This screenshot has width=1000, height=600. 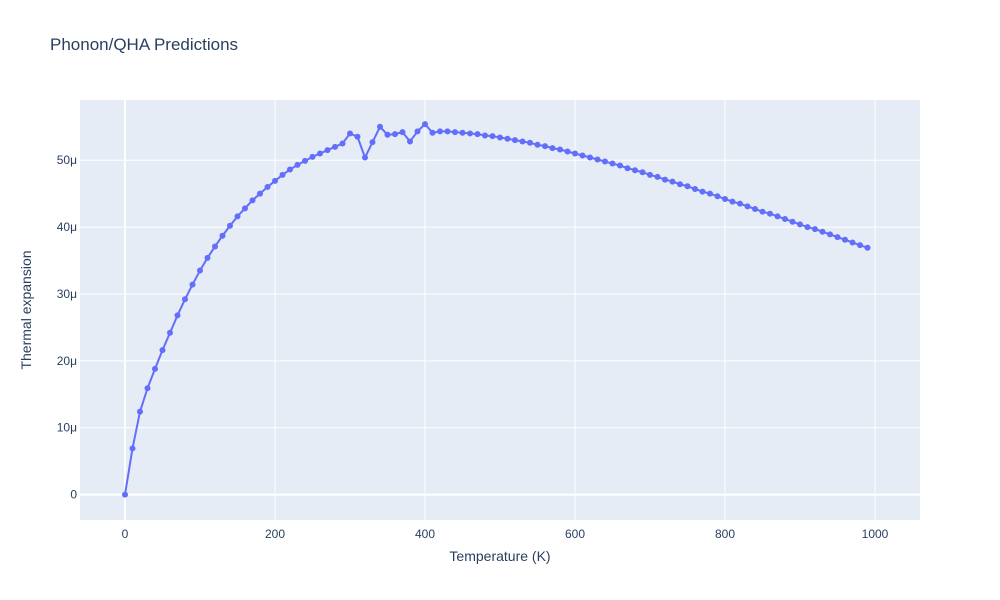 What do you see at coordinates (499, 556) in the screenshot?
I see `x-axis-title: Temperature (K)` at bounding box center [499, 556].